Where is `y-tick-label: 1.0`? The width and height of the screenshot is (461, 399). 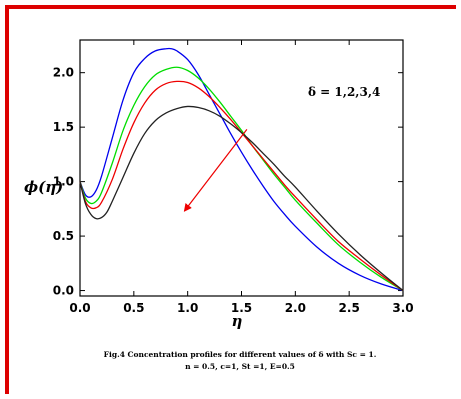
y-tick-label: 1.0 is located at coordinates (63, 182).